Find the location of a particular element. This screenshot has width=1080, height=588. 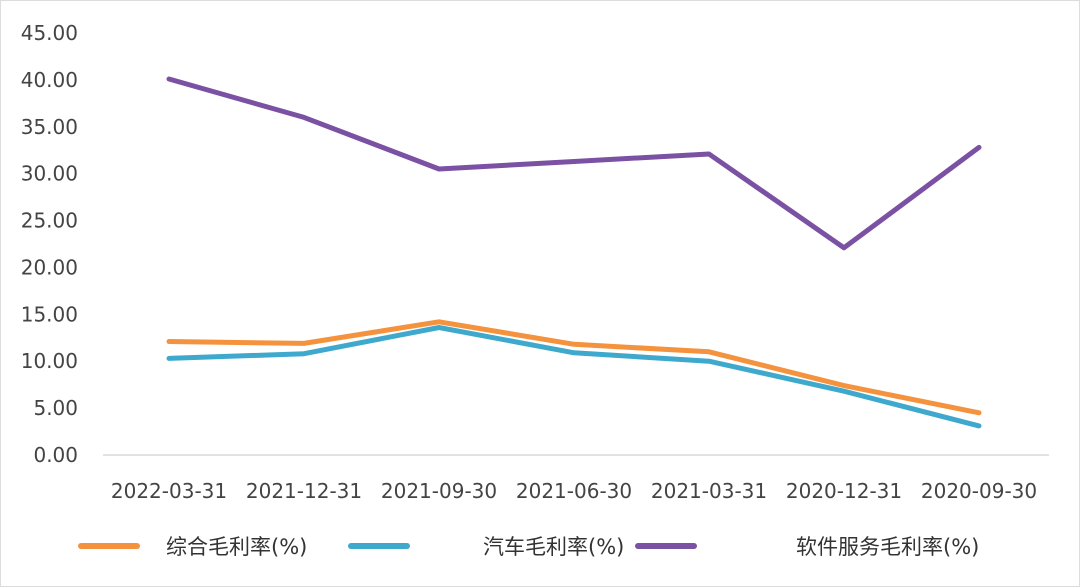

legend-label-2: 软件服务毛利率(%) is located at coordinates (887, 547).